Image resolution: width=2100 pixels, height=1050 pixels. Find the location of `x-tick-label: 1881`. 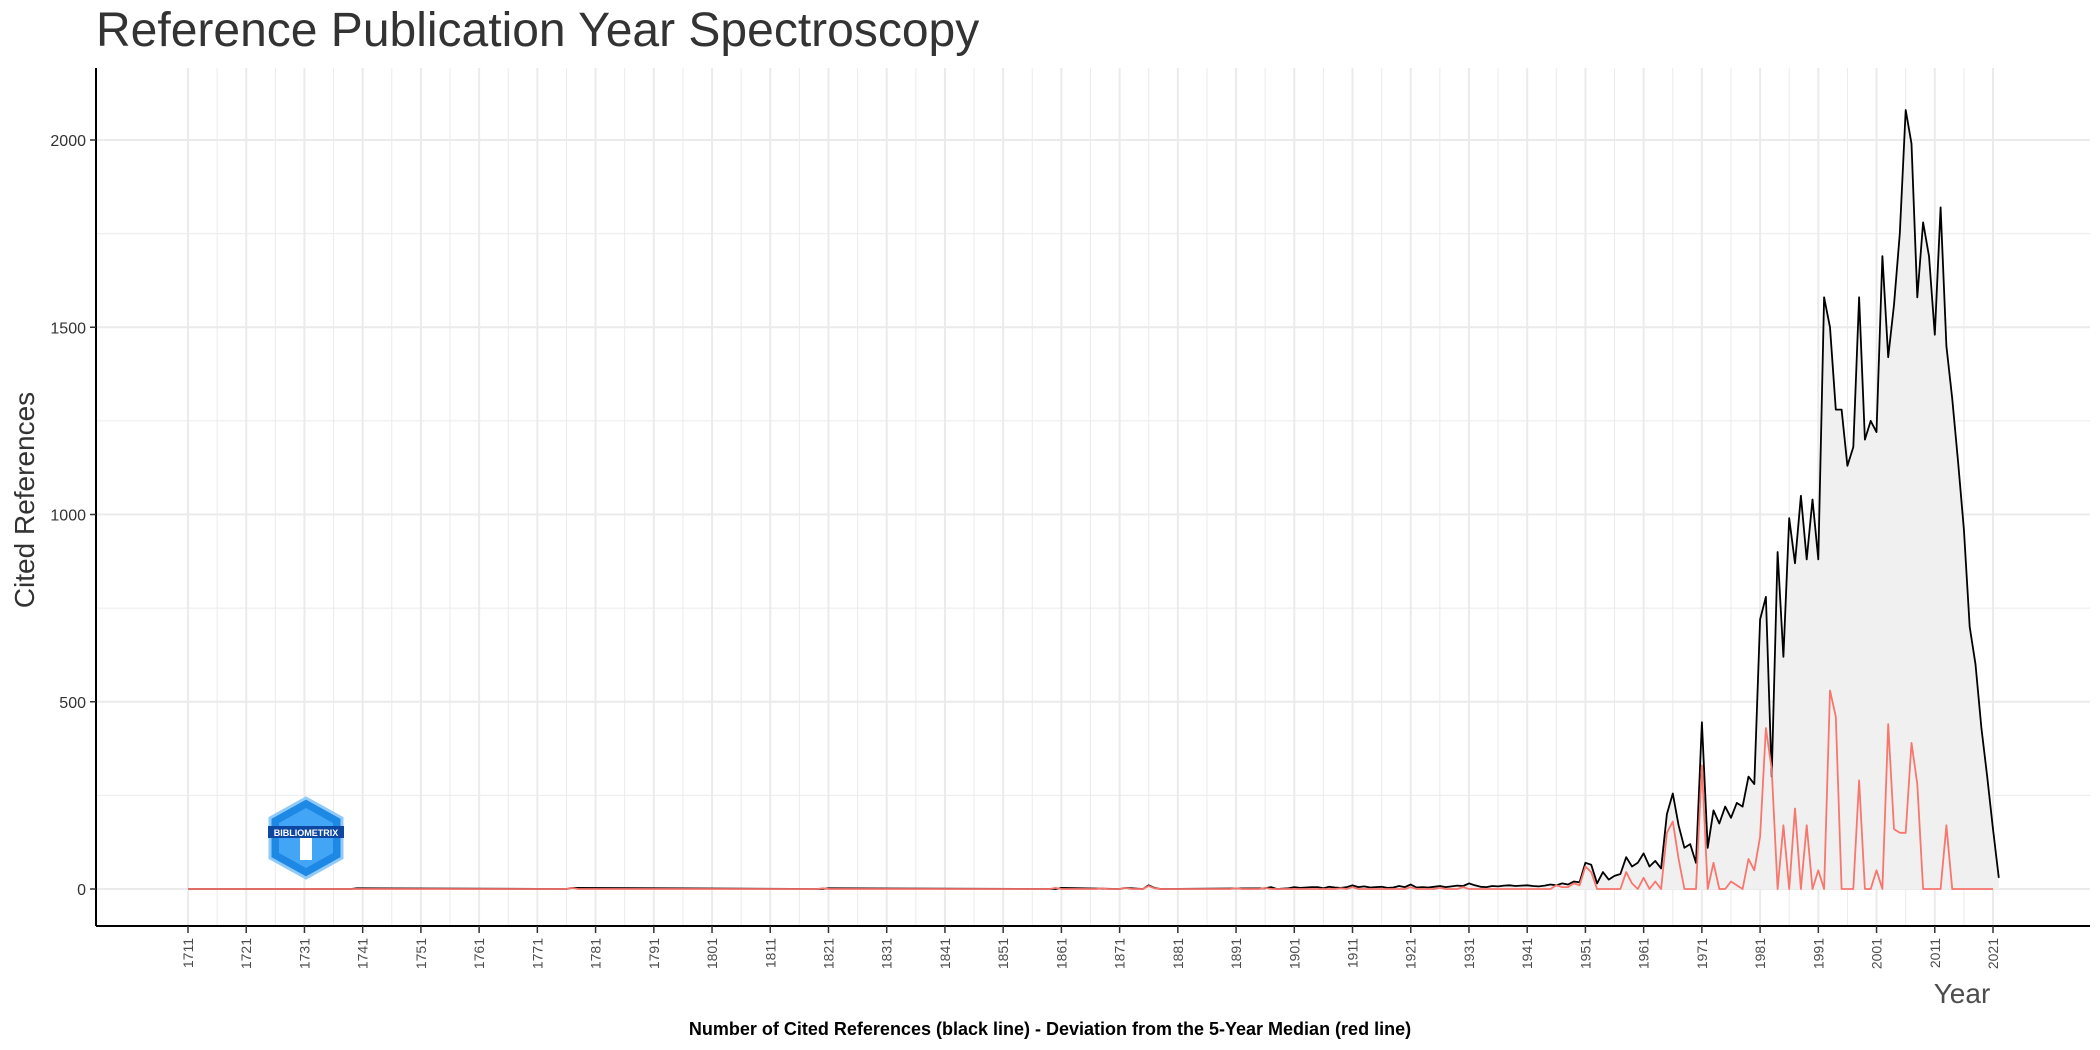

x-tick-label: 1881 is located at coordinates (1178, 953).